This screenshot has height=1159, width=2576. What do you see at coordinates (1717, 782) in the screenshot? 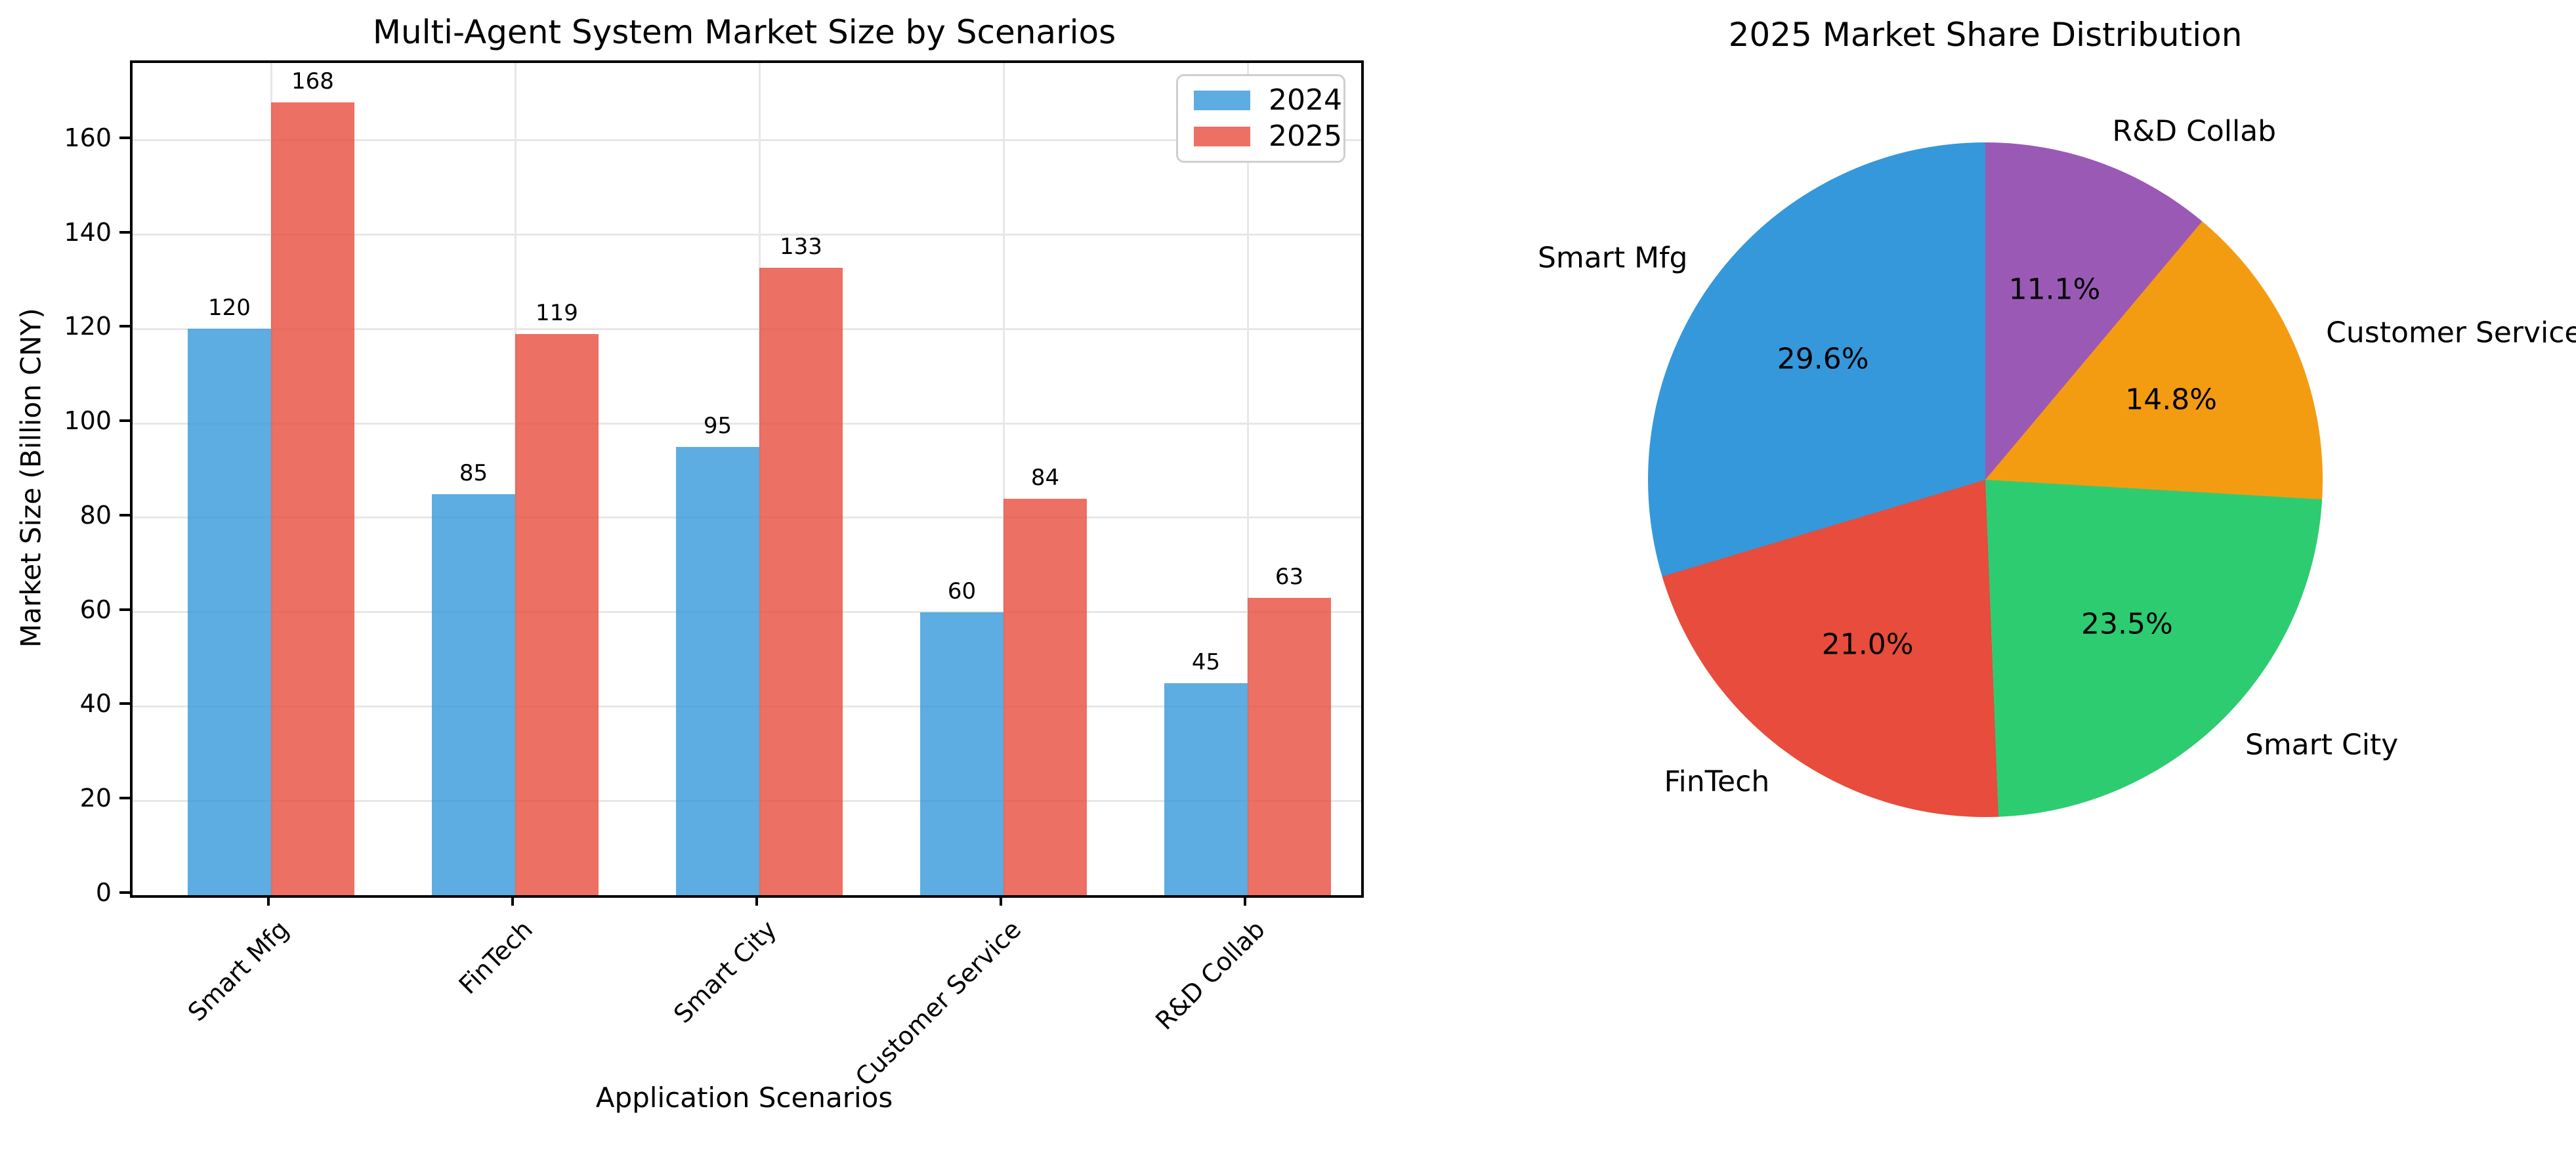
I see `pie-slice-label: FinTech` at bounding box center [1717, 782].